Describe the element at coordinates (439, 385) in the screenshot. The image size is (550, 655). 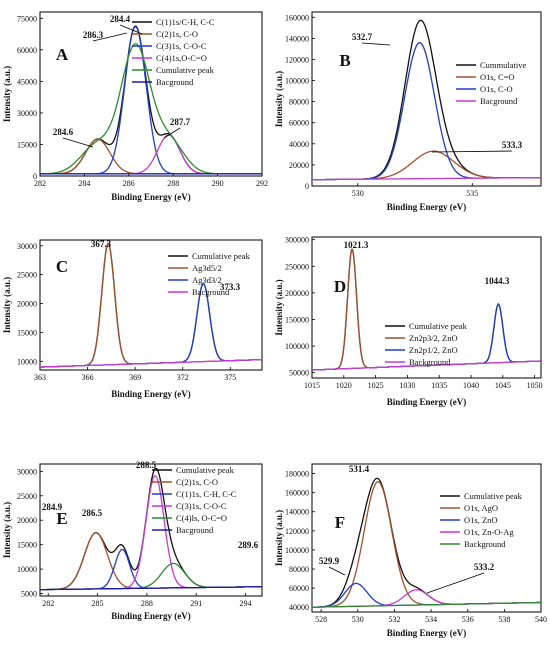
I see `panel-d-xtick-label: 1035` at that location.